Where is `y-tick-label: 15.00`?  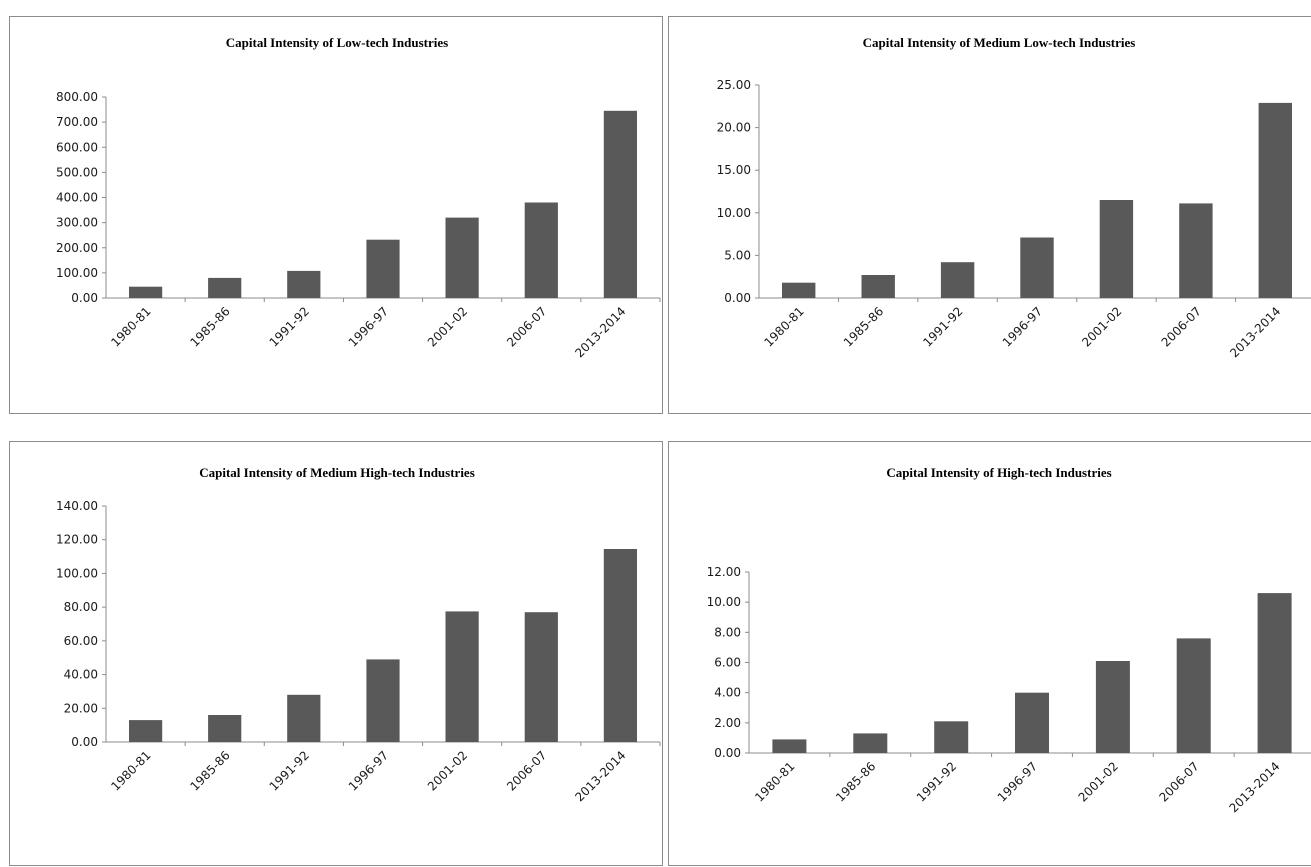
y-tick-label: 15.00 is located at coordinates (734, 170).